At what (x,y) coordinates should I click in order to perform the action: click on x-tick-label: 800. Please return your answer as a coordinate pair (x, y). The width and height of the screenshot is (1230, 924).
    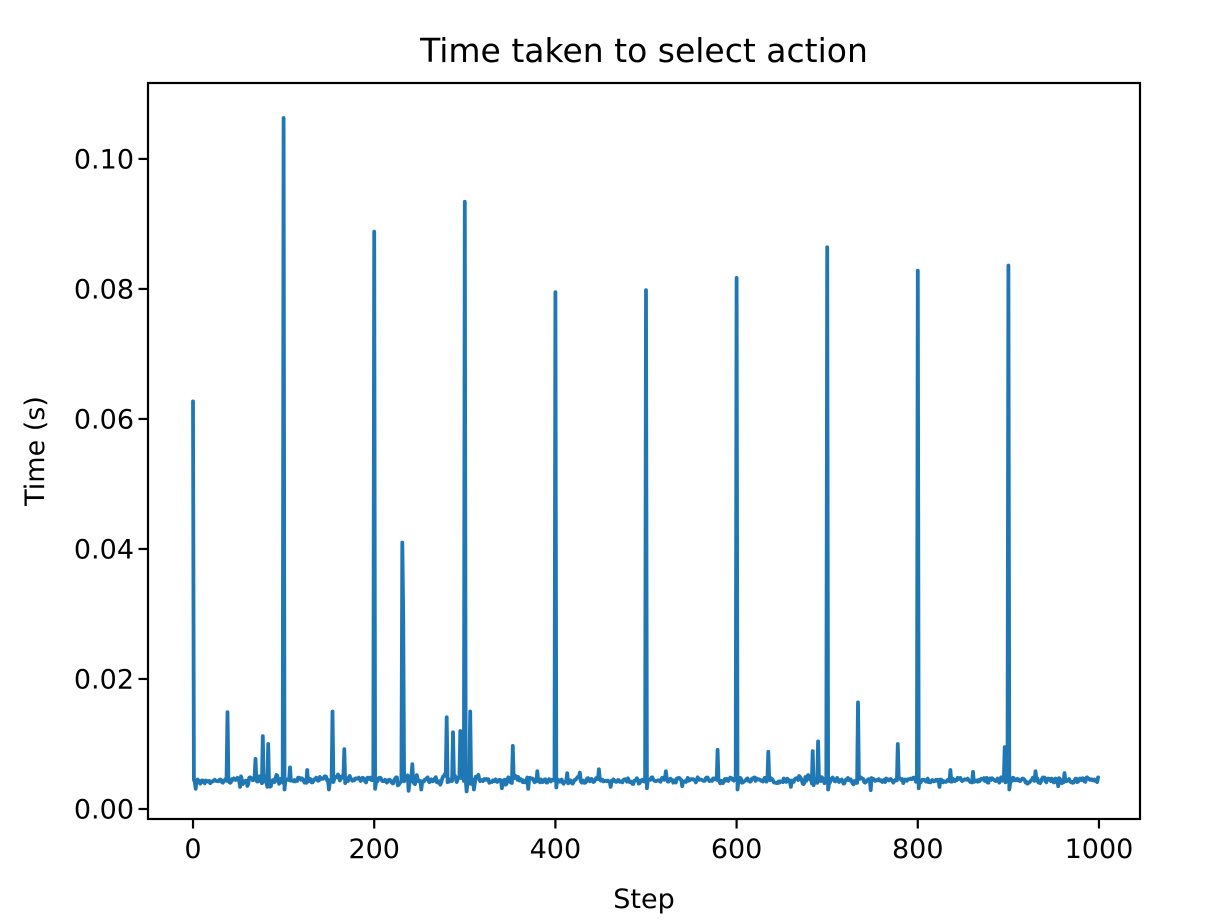
    Looking at the image, I should click on (918, 849).